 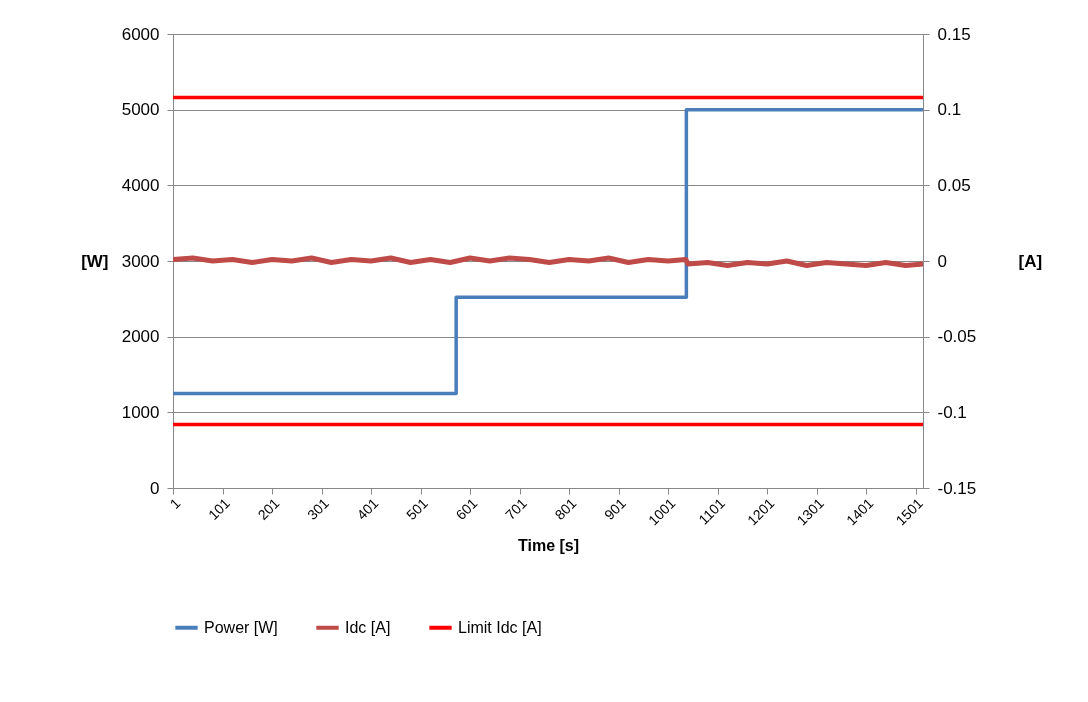 What do you see at coordinates (140, 412) in the screenshot?
I see `y-tick-label: 1000` at bounding box center [140, 412].